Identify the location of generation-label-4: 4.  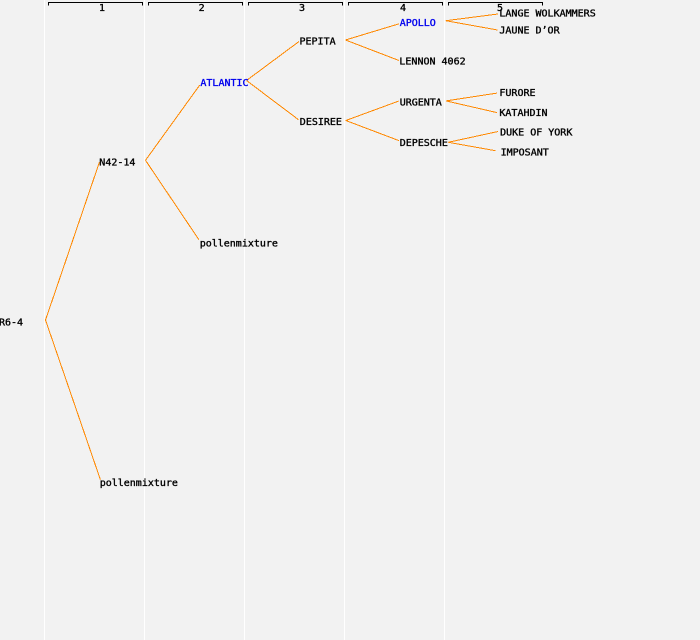
(403, 8).